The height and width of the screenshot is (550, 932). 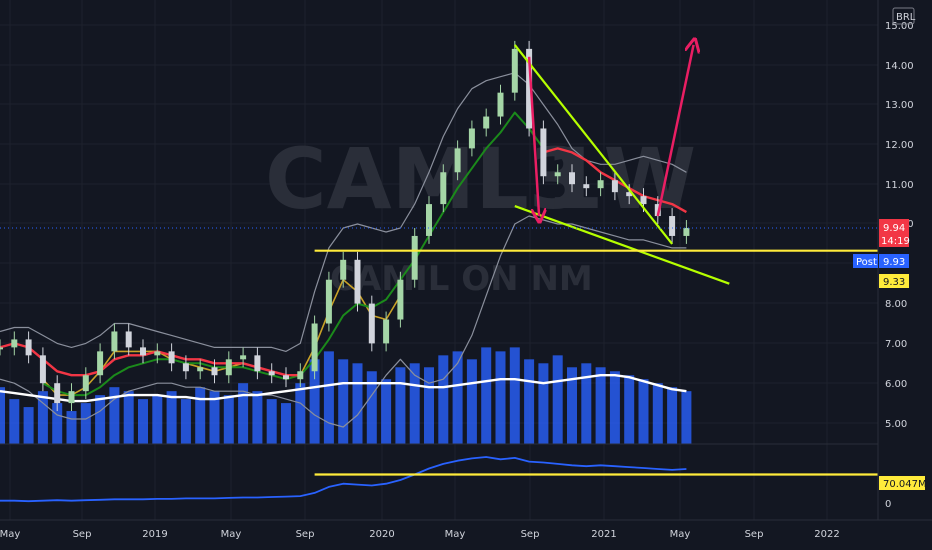 I want to click on last-price-tag, so click(x=894, y=233).